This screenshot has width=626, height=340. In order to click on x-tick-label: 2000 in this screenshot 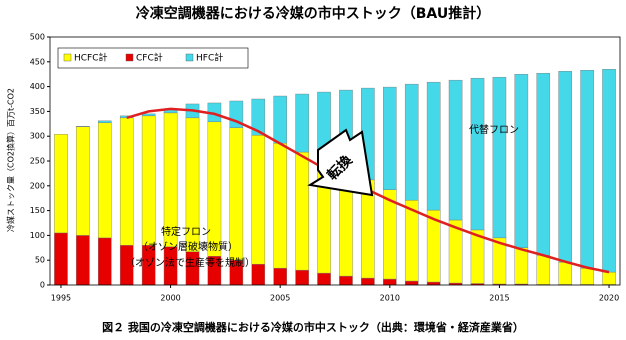, I will do `click(170, 298)`.